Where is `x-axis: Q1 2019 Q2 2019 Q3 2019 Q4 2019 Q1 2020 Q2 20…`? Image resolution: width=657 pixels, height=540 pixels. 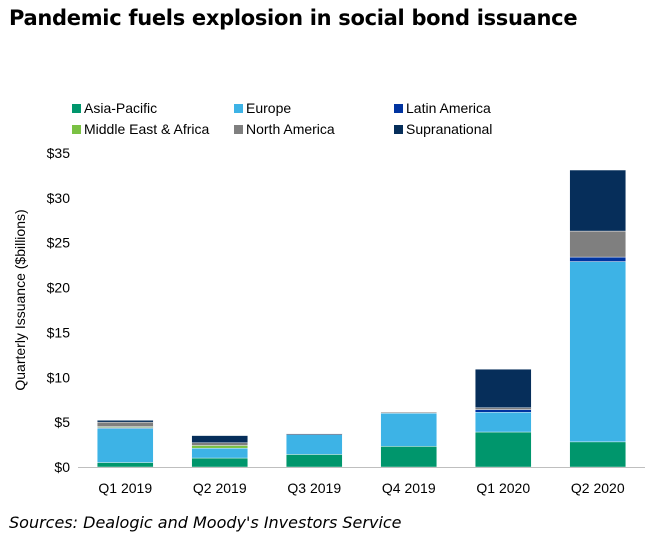
x-axis: Q1 2019 Q2 2019 Q3 2019 Q4 2019 Q1 2020 Q2 20… is located at coordinates (361, 481).